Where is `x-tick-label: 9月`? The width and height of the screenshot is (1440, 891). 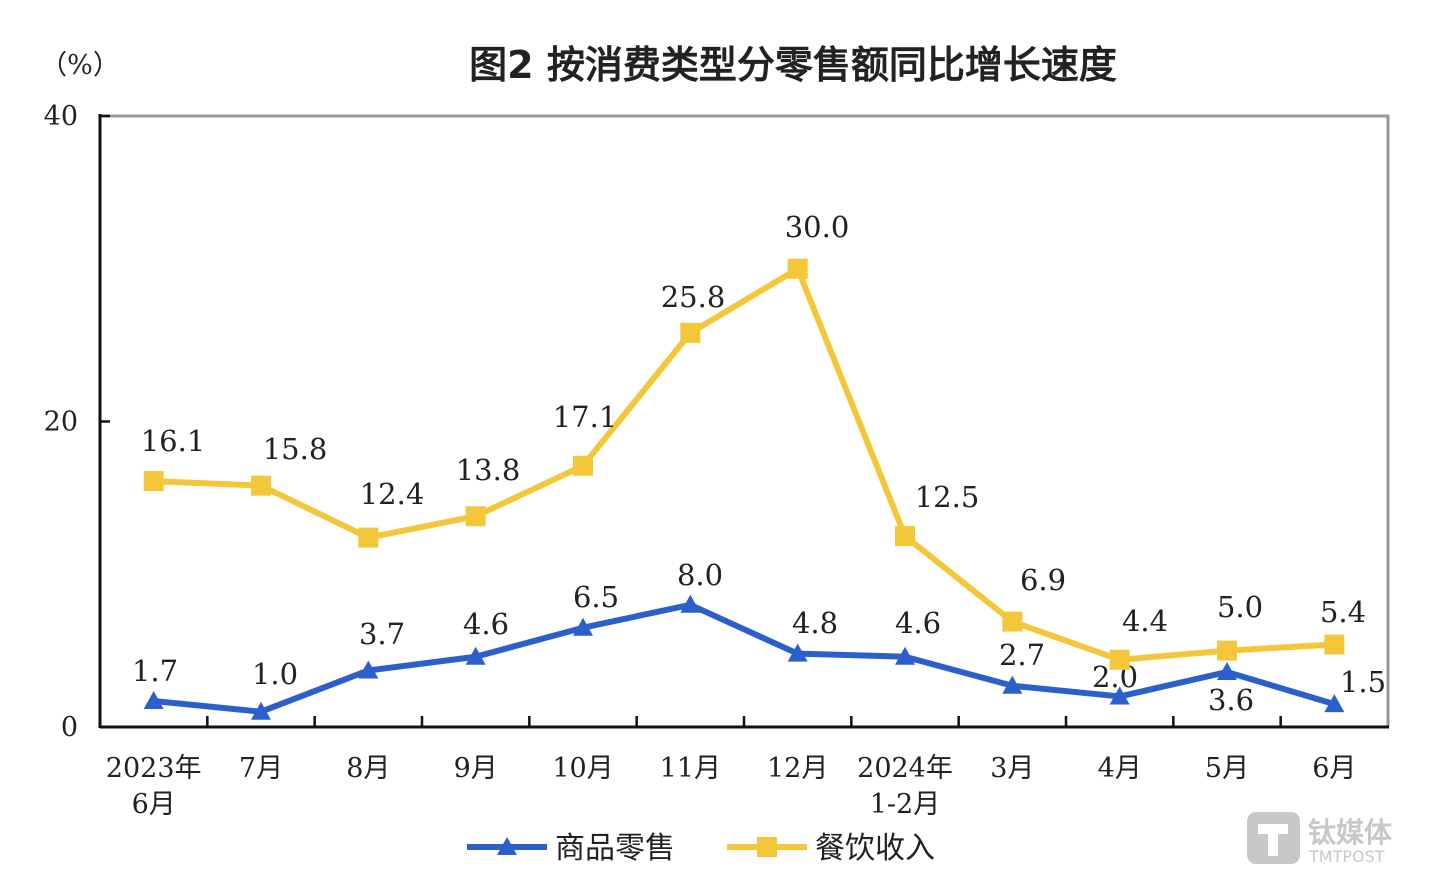 x-tick-label: 9月 is located at coordinates (476, 768).